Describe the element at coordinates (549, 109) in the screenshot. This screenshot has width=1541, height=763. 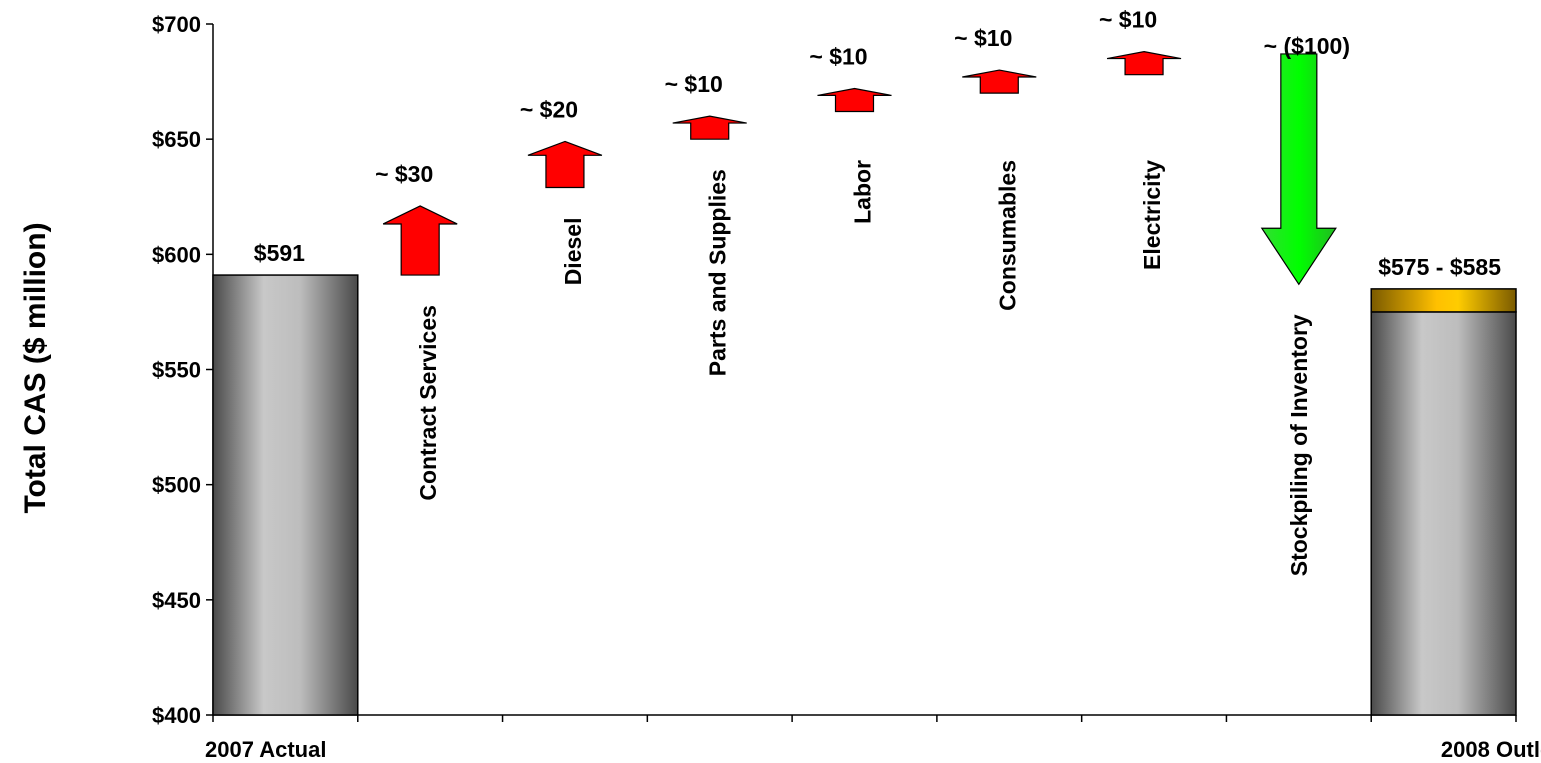
I see `data-label-diesel: ~ $20` at that location.